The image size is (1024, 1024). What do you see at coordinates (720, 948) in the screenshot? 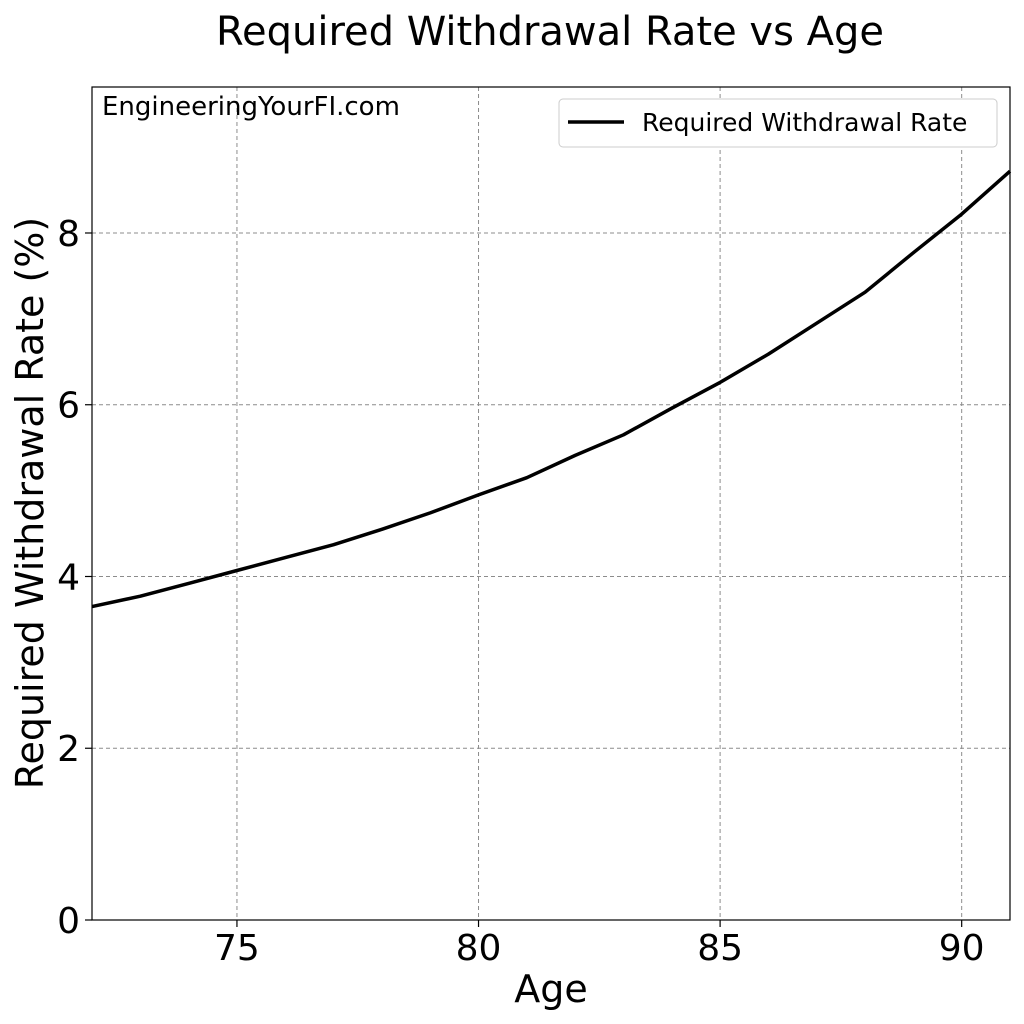
I see `x-tick-label-85: 85` at bounding box center [720, 948].